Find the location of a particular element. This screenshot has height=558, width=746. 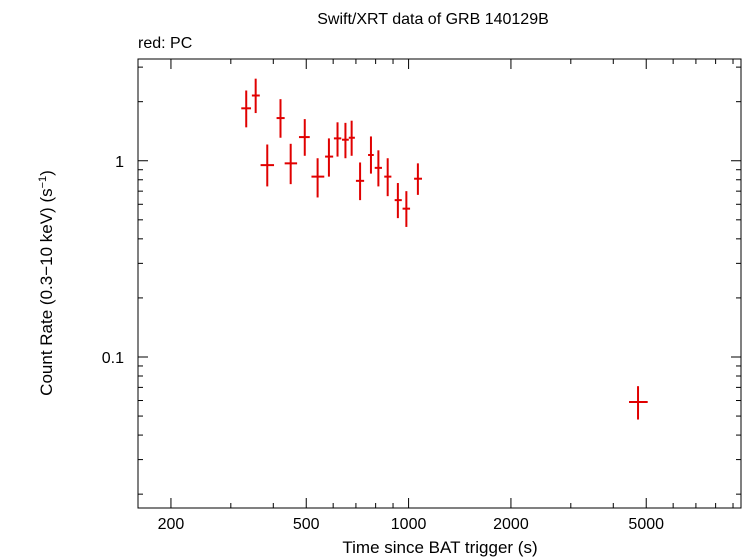

y-tick-labels: 10.1 is located at coordinates (113, 260).